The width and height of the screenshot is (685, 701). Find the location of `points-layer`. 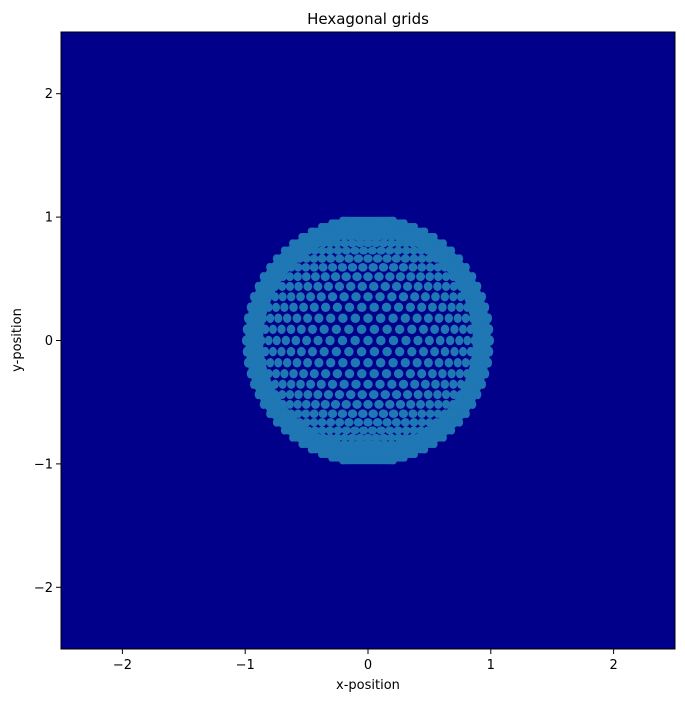

points-layer is located at coordinates (368, 340).